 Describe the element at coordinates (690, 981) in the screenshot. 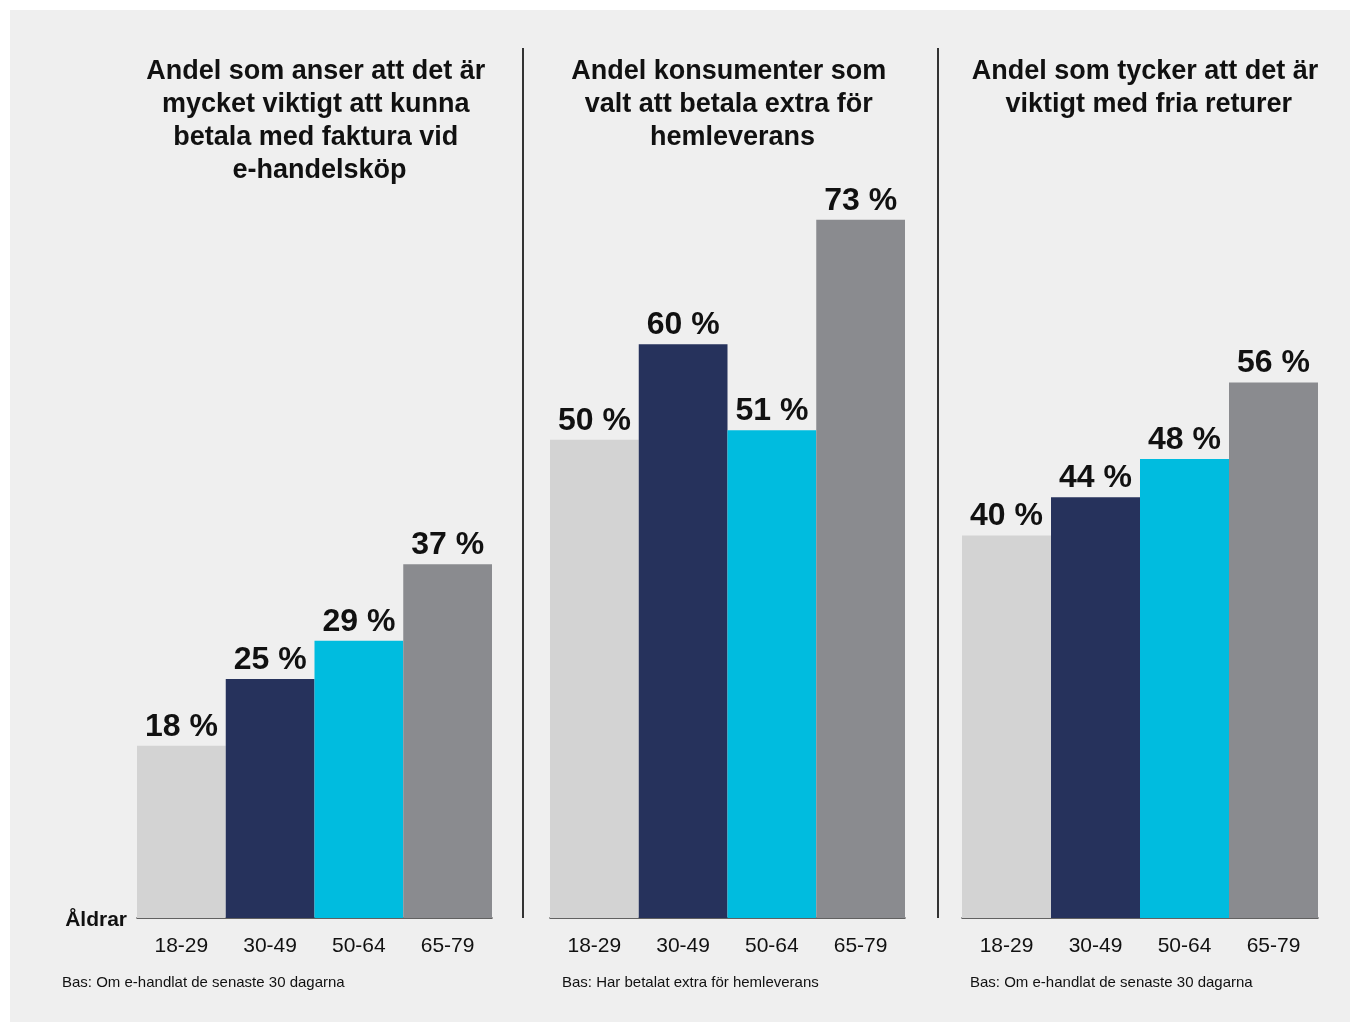

I see `text: Bas: Har betalat extra för hemleverans` at that location.